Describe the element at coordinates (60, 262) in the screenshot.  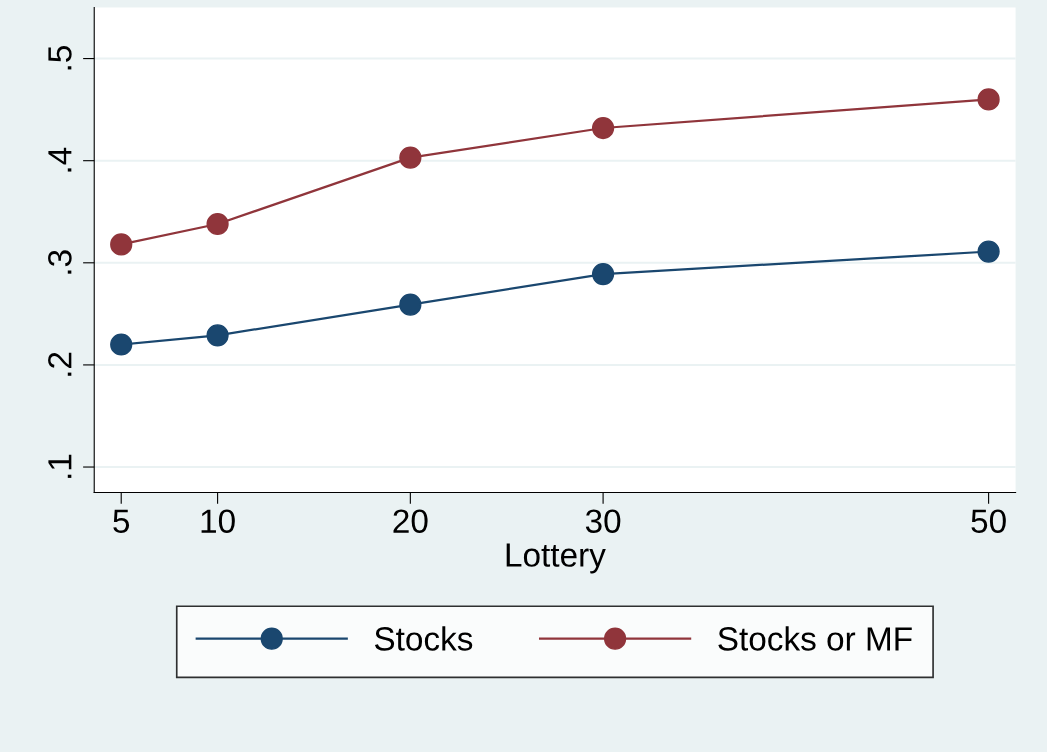
I see `y-tick-label: .3` at that location.